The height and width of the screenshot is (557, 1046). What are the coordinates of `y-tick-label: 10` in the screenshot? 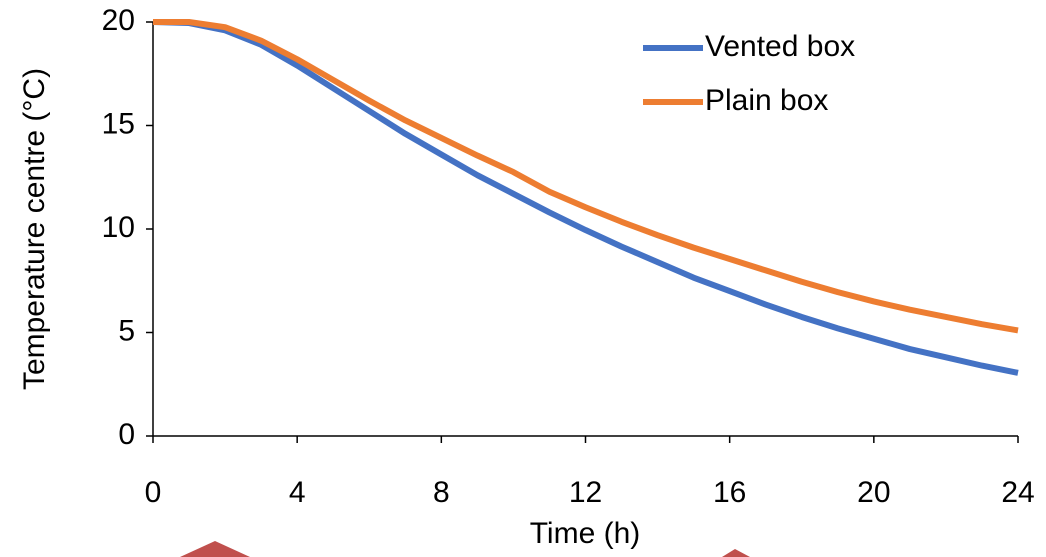 It's located at (118, 227).